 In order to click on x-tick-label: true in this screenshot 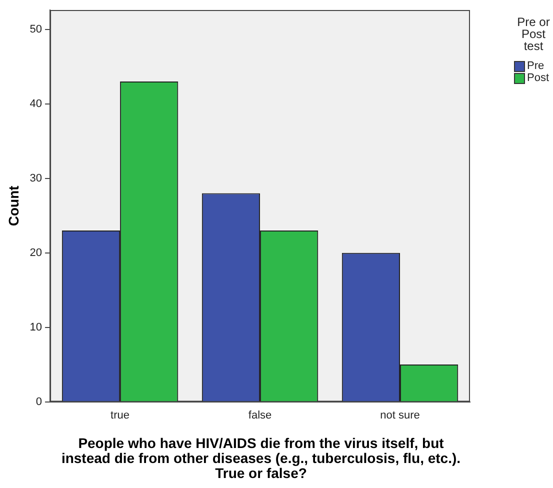, I will do `click(120, 415)`.